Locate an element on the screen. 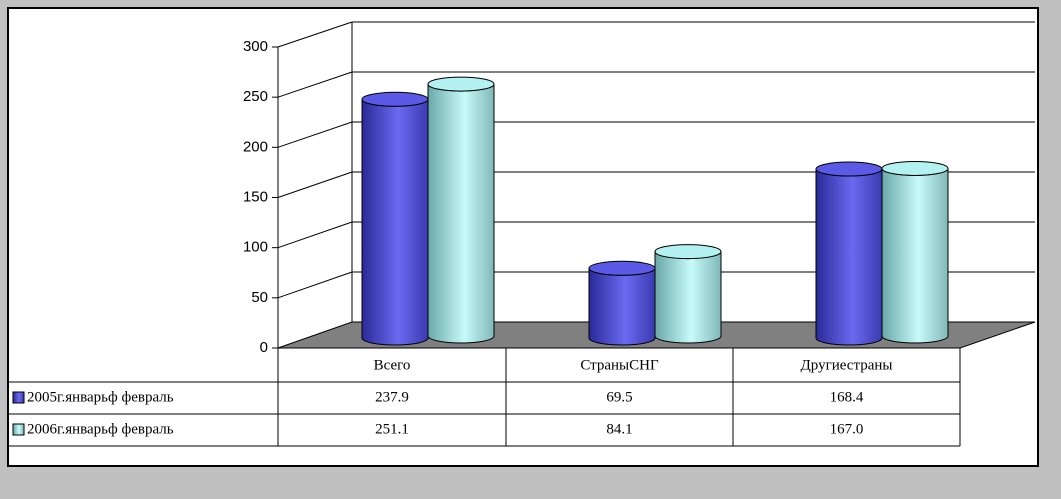 This screenshot has height=499, width=1061. legend-label: 2005г.январьф февраль is located at coordinates (100, 397).